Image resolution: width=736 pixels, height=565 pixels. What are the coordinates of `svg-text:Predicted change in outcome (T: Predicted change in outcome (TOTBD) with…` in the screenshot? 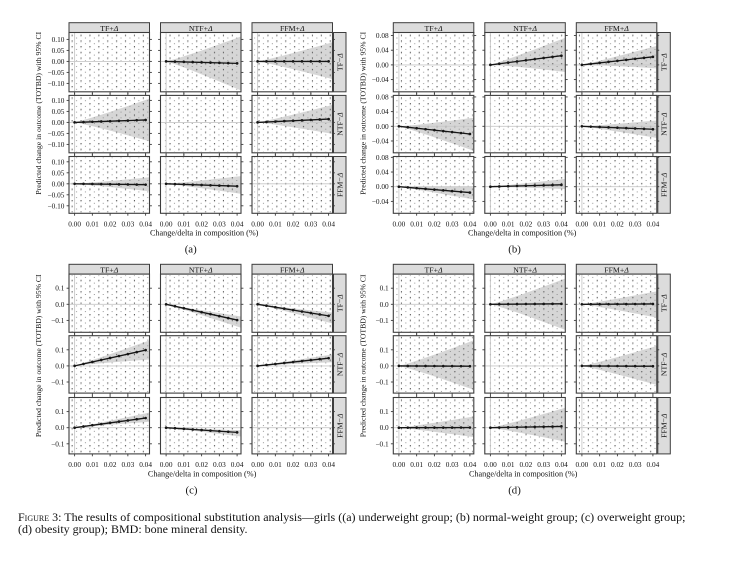 It's located at (38, 355).